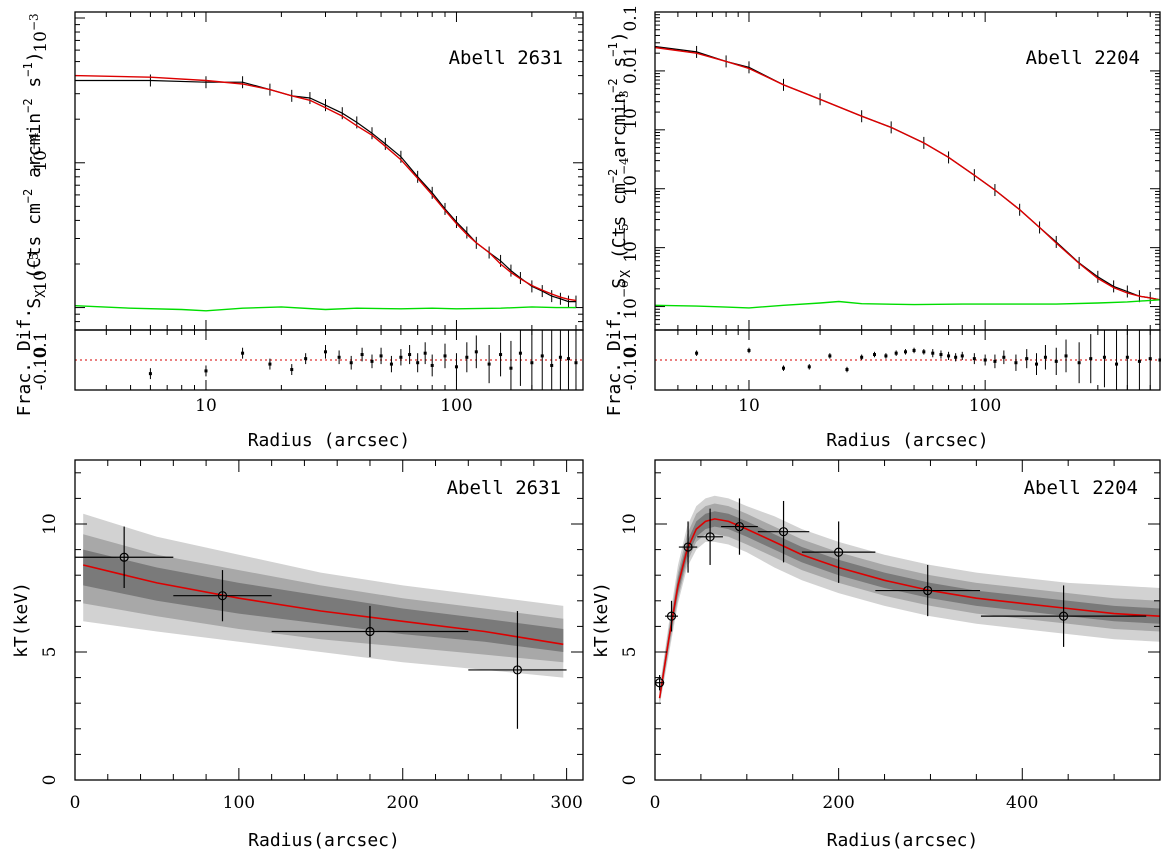  I want to click on kt-2204-xtick-label: 0, so click(655, 803).